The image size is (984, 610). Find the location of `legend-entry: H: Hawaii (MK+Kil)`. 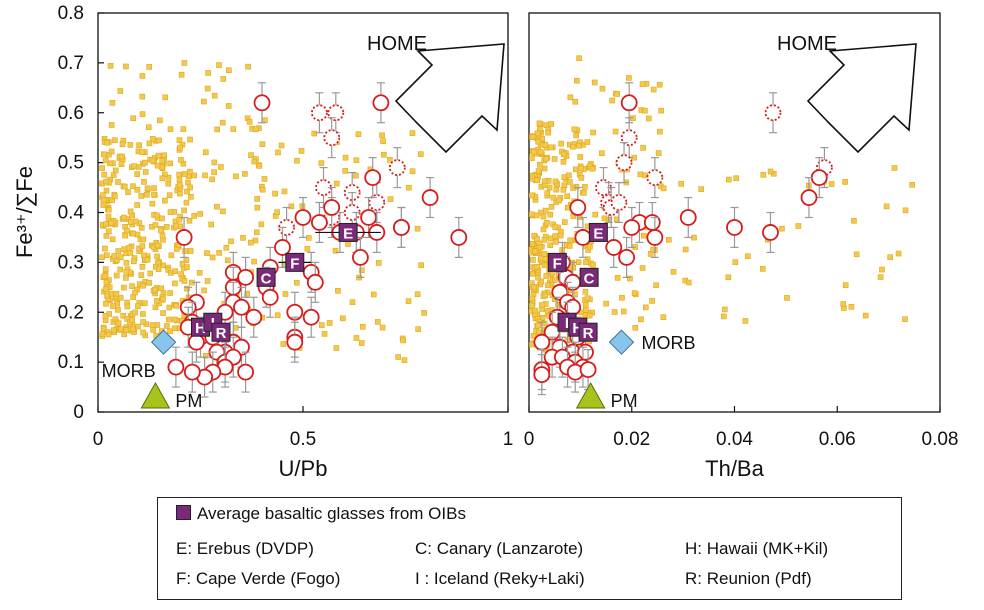

legend-entry: H: Hawaii (MK+Kil) is located at coordinates (757, 548).